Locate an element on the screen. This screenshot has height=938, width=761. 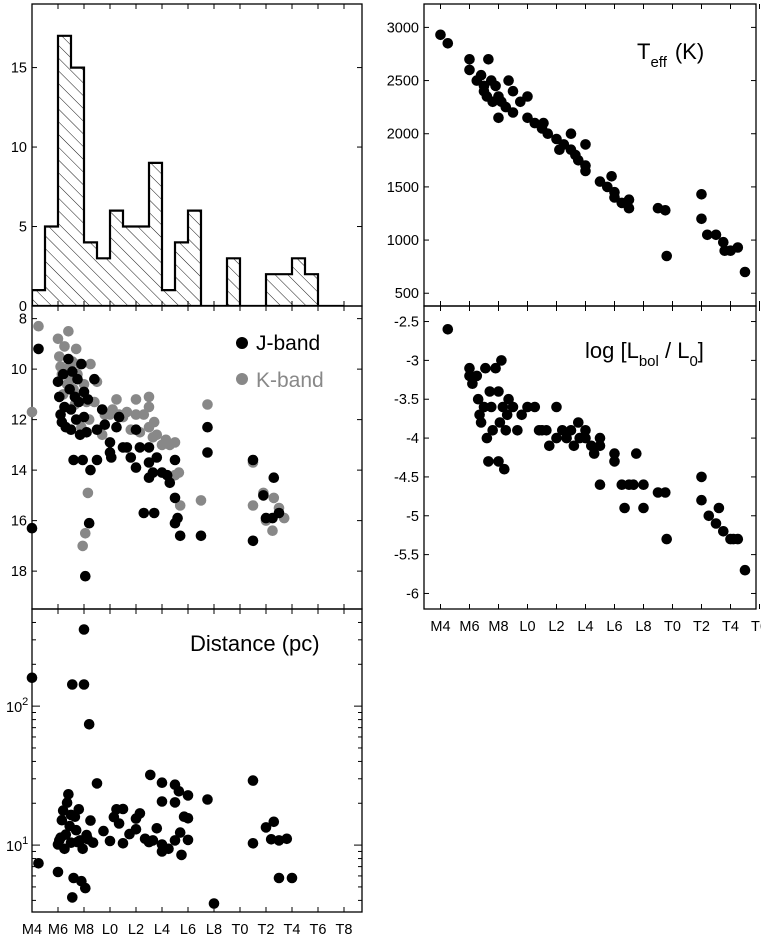
lbol-ytick-label: -3 is located at coordinates (412, 361).